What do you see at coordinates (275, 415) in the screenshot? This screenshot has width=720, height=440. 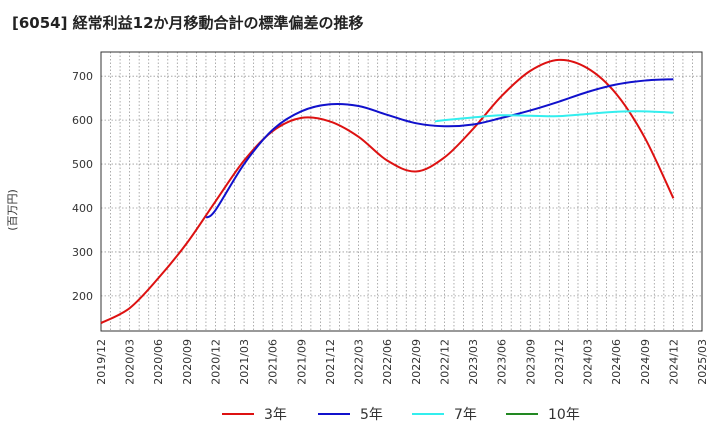 I see `legend-label-1: 3年` at bounding box center [275, 415].